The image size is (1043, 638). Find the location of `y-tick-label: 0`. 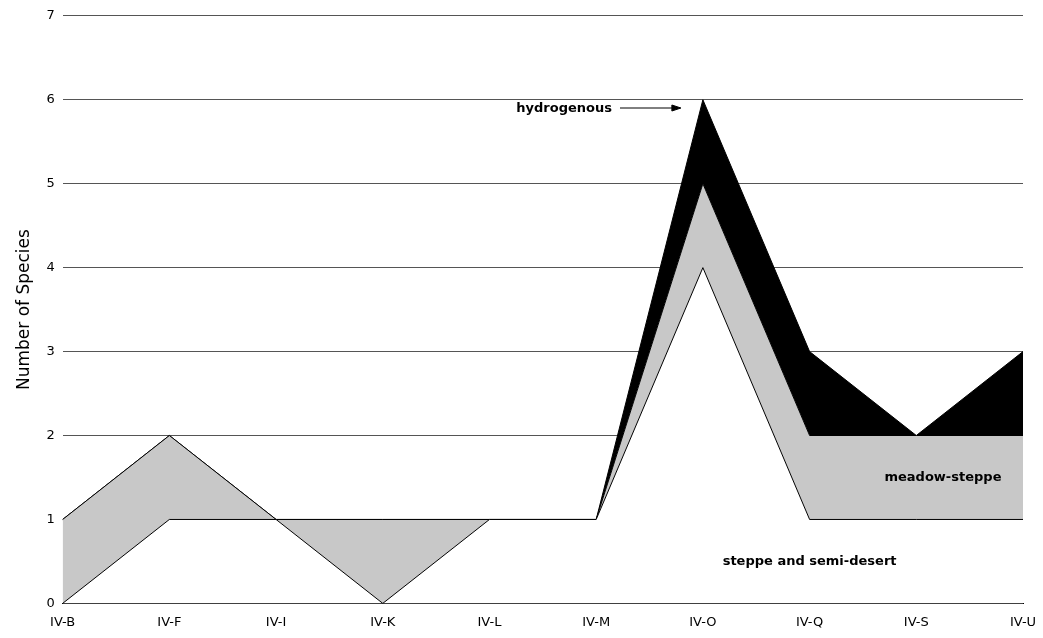

y-tick-label: 0 is located at coordinates (50, 602).